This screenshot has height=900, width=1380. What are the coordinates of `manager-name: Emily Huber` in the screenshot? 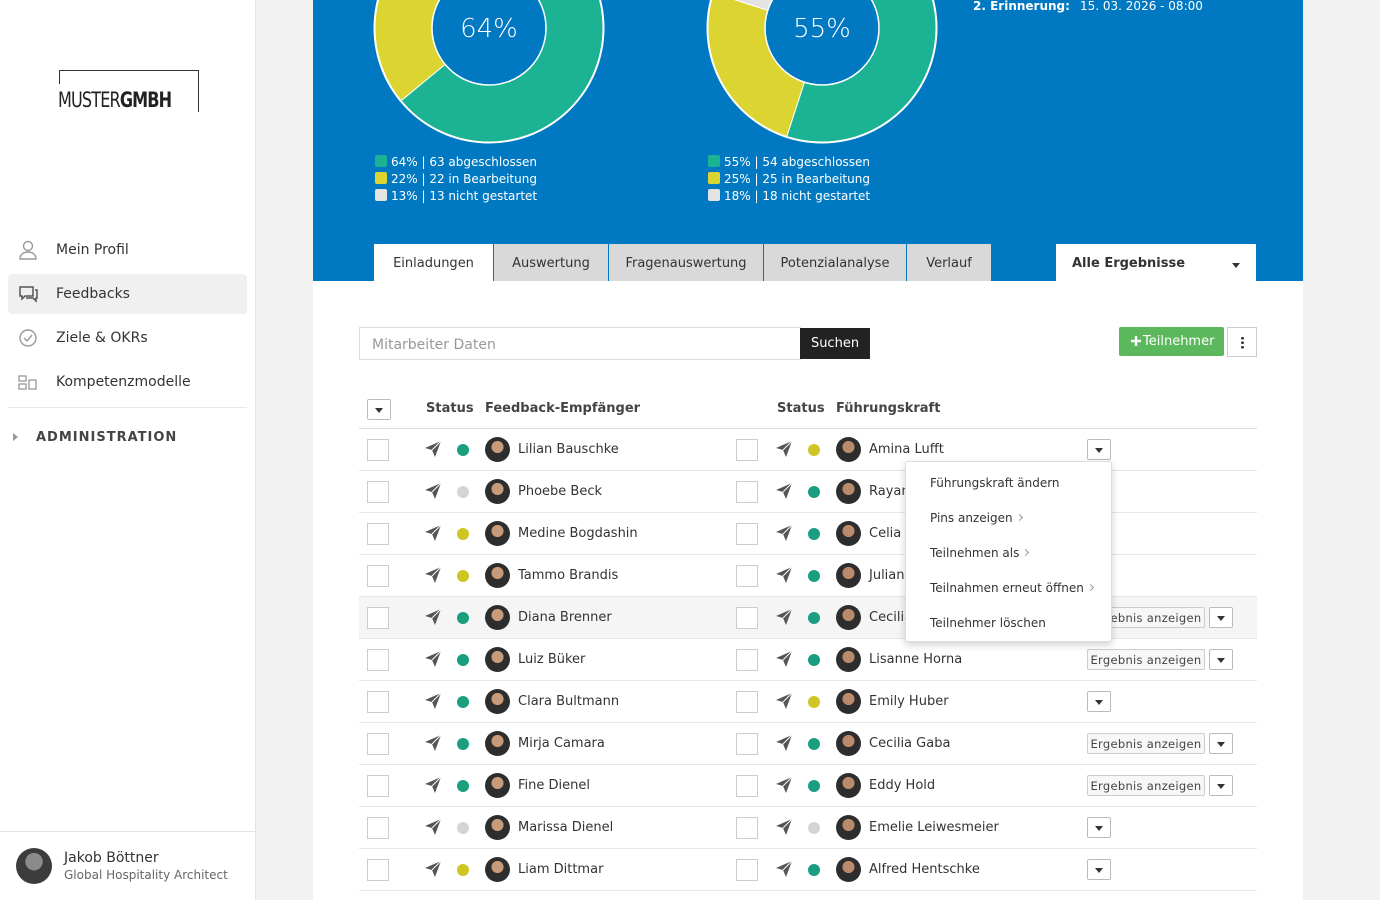 It's located at (909, 701).